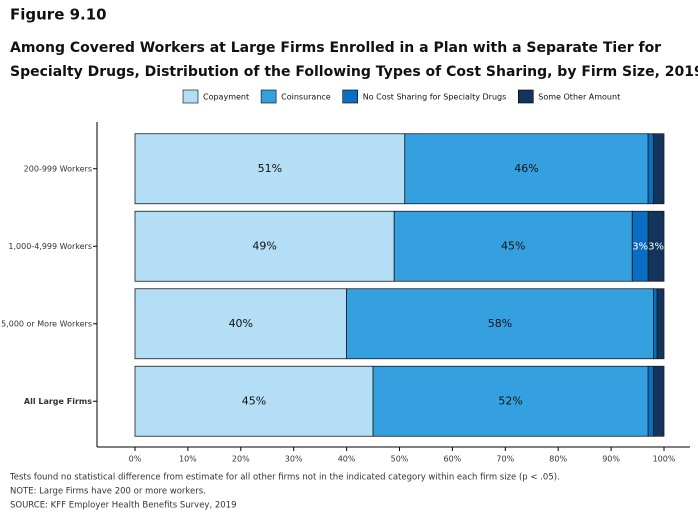 Image resolution: width=698 pixels, height=529 pixels. Describe the element at coordinates (58, 168) in the screenshot. I see `y-tick-label: 200-999 Workers` at that location.